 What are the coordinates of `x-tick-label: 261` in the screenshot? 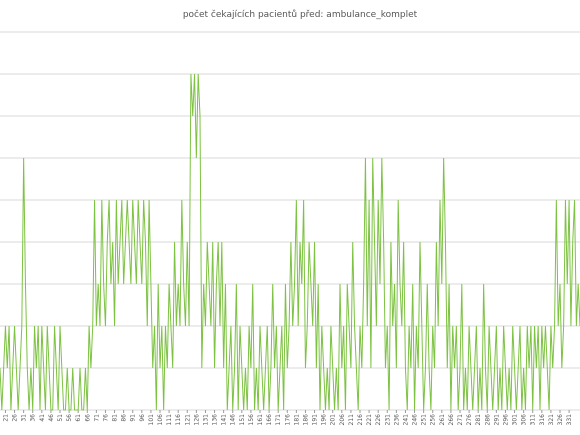 It's located at (442, 420).